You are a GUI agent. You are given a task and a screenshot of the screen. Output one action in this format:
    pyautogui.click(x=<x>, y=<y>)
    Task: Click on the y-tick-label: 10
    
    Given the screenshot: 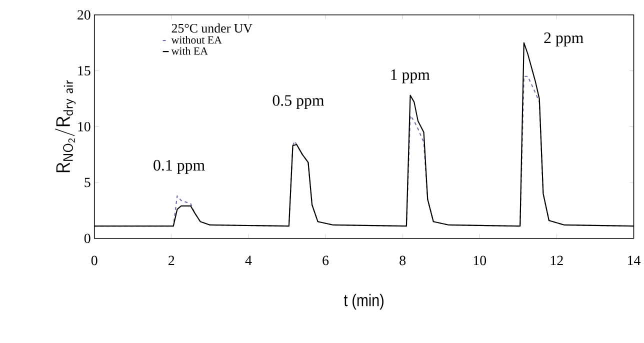 What is the action you would take?
    pyautogui.click(x=84, y=127)
    